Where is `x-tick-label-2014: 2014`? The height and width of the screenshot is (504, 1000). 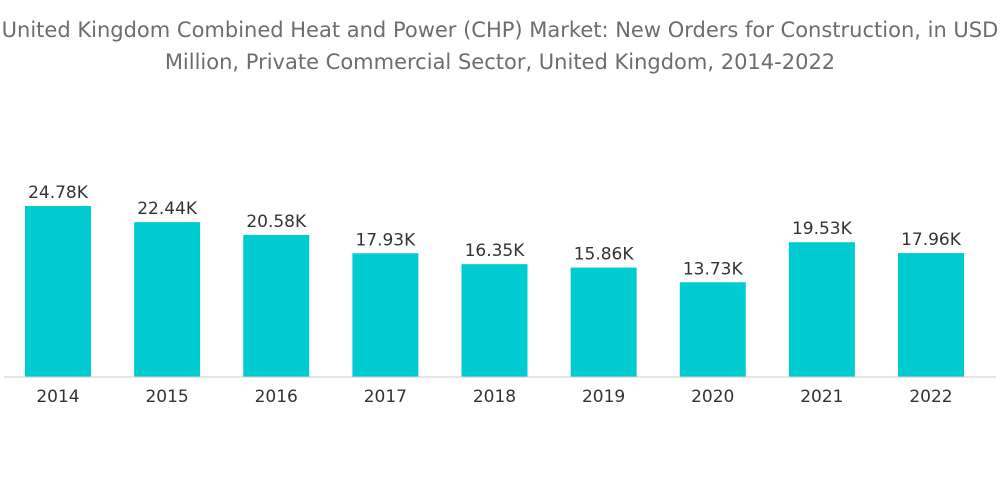
x-tick-label-2014: 2014 is located at coordinates (57, 397).